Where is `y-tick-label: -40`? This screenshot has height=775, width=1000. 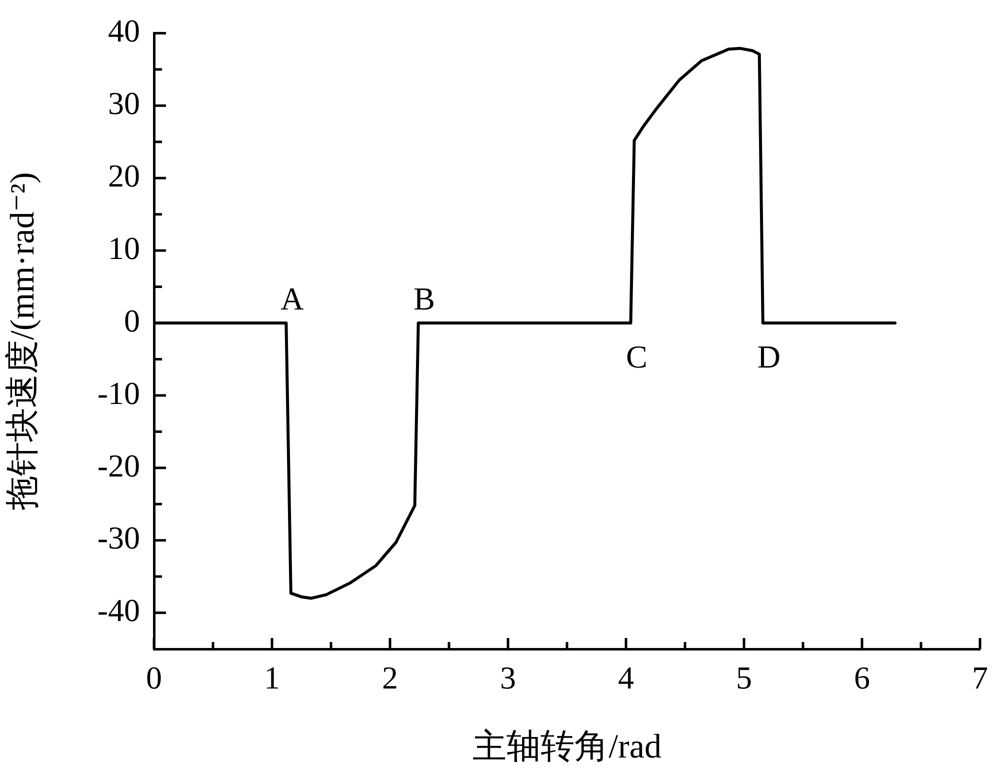
y-tick-label: -40 is located at coordinates (118, 610).